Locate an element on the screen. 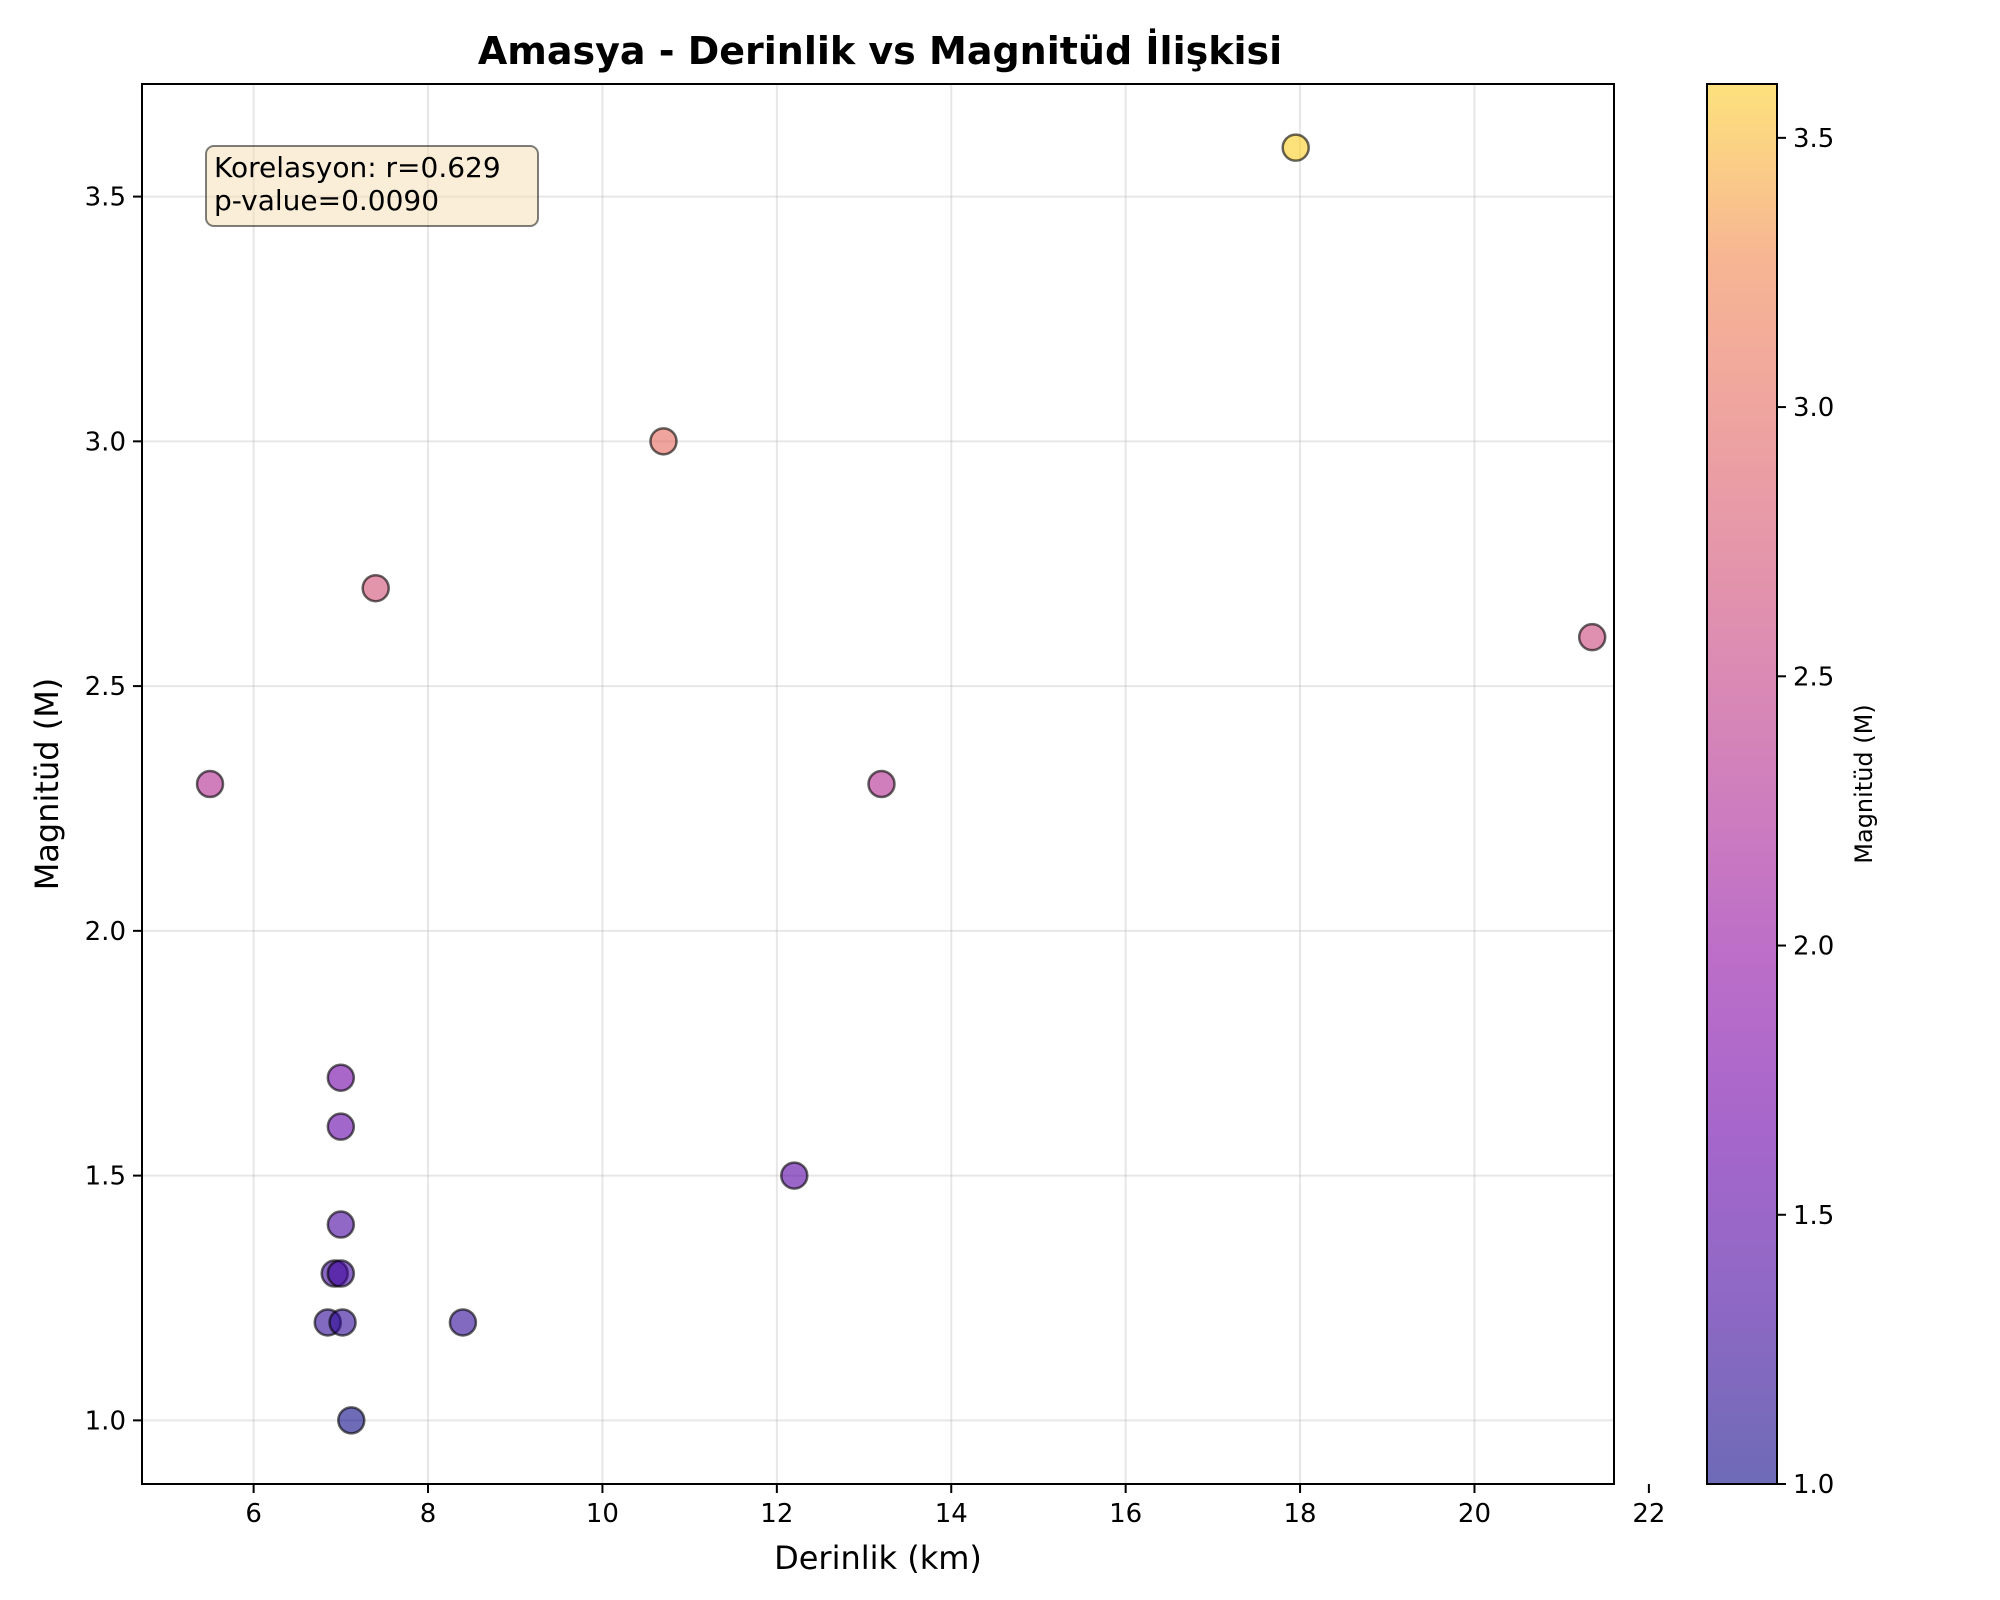  y-tick-label: 2.0 is located at coordinates (105, 932).